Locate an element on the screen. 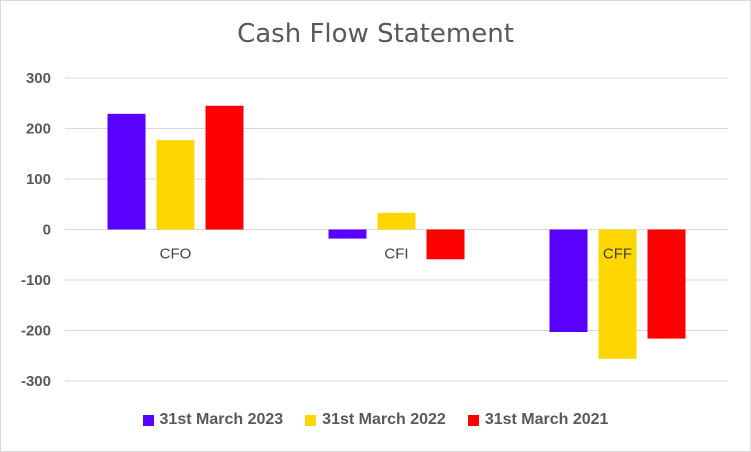 This screenshot has width=751, height=452. category-labels: CFO CFI CFF is located at coordinates (396, 254).